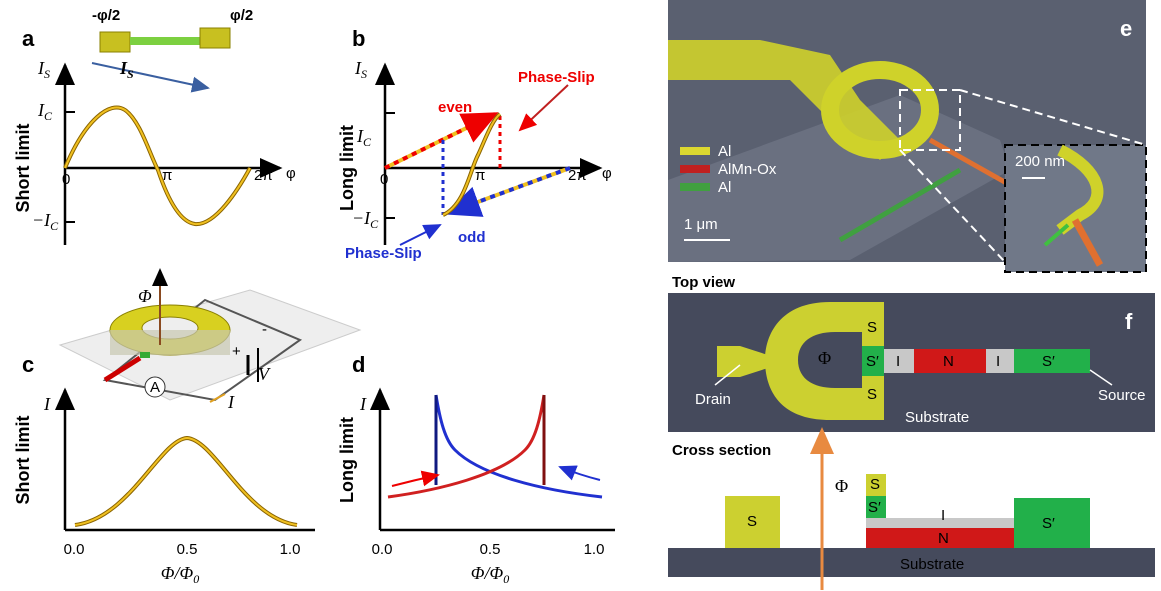 The height and width of the screenshot is (591, 1161). I want to click on substrate, so click(911, 562).